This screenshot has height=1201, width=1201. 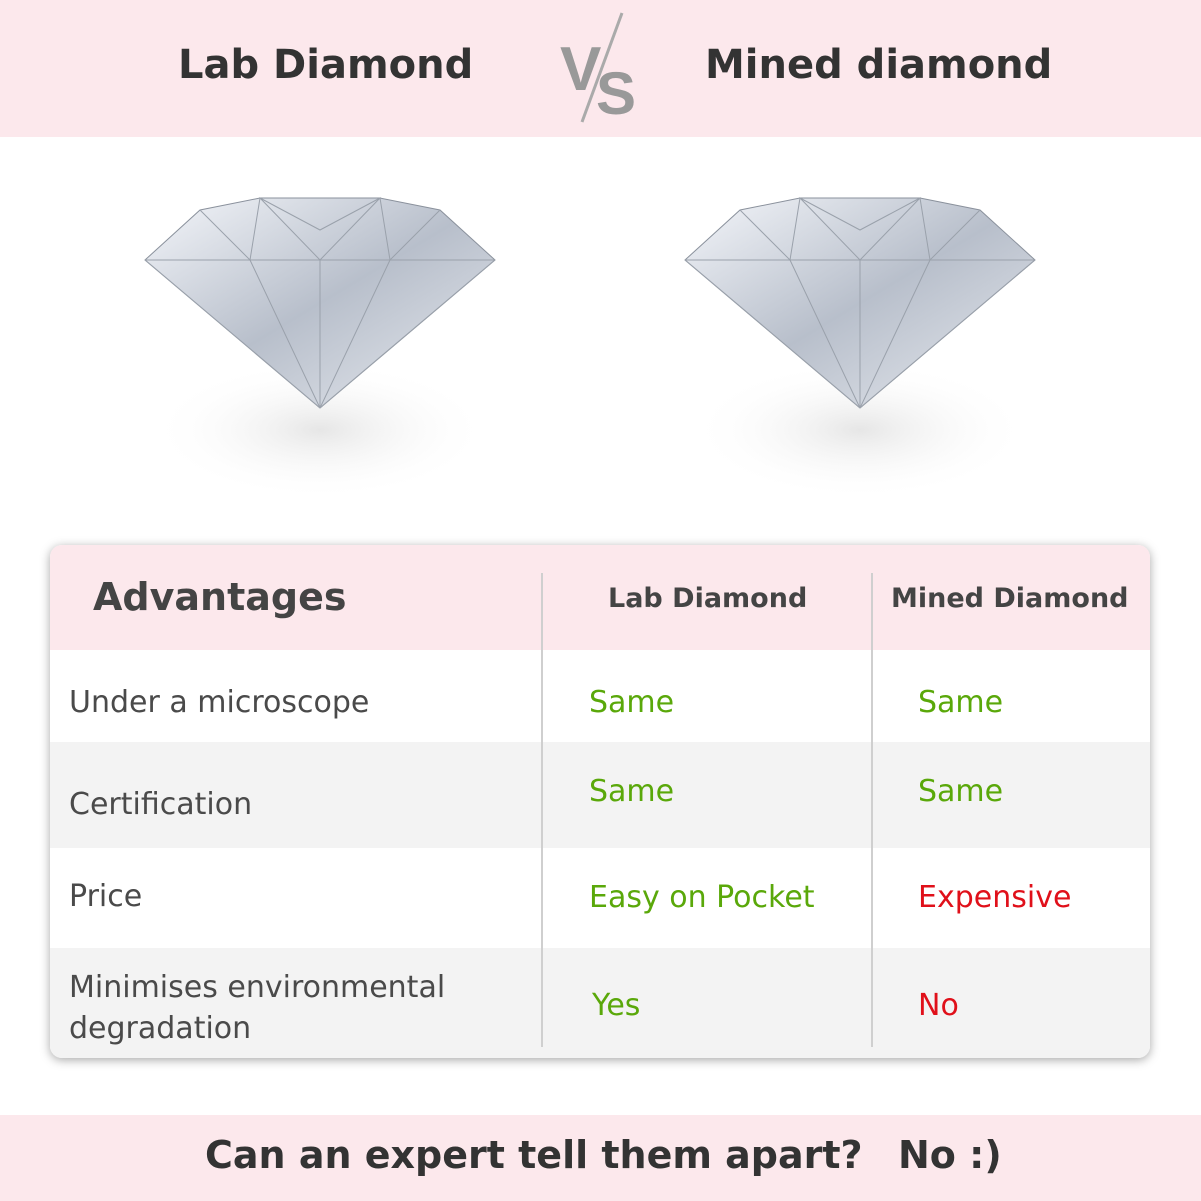 What do you see at coordinates (1010, 598) in the screenshot?
I see `header-mined-diamond: Mined Diamond` at bounding box center [1010, 598].